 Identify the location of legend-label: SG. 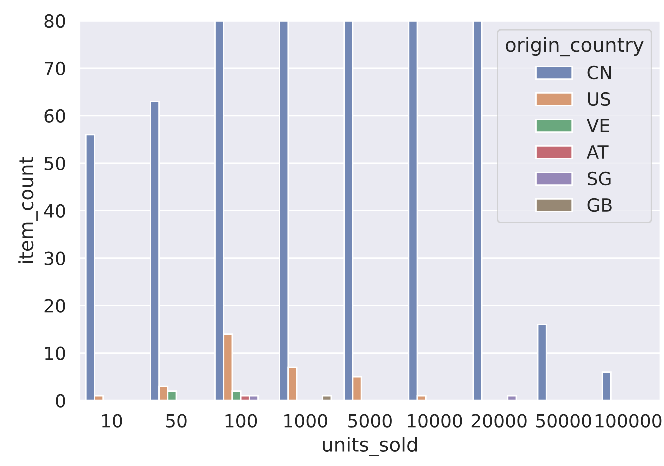
(599, 179).